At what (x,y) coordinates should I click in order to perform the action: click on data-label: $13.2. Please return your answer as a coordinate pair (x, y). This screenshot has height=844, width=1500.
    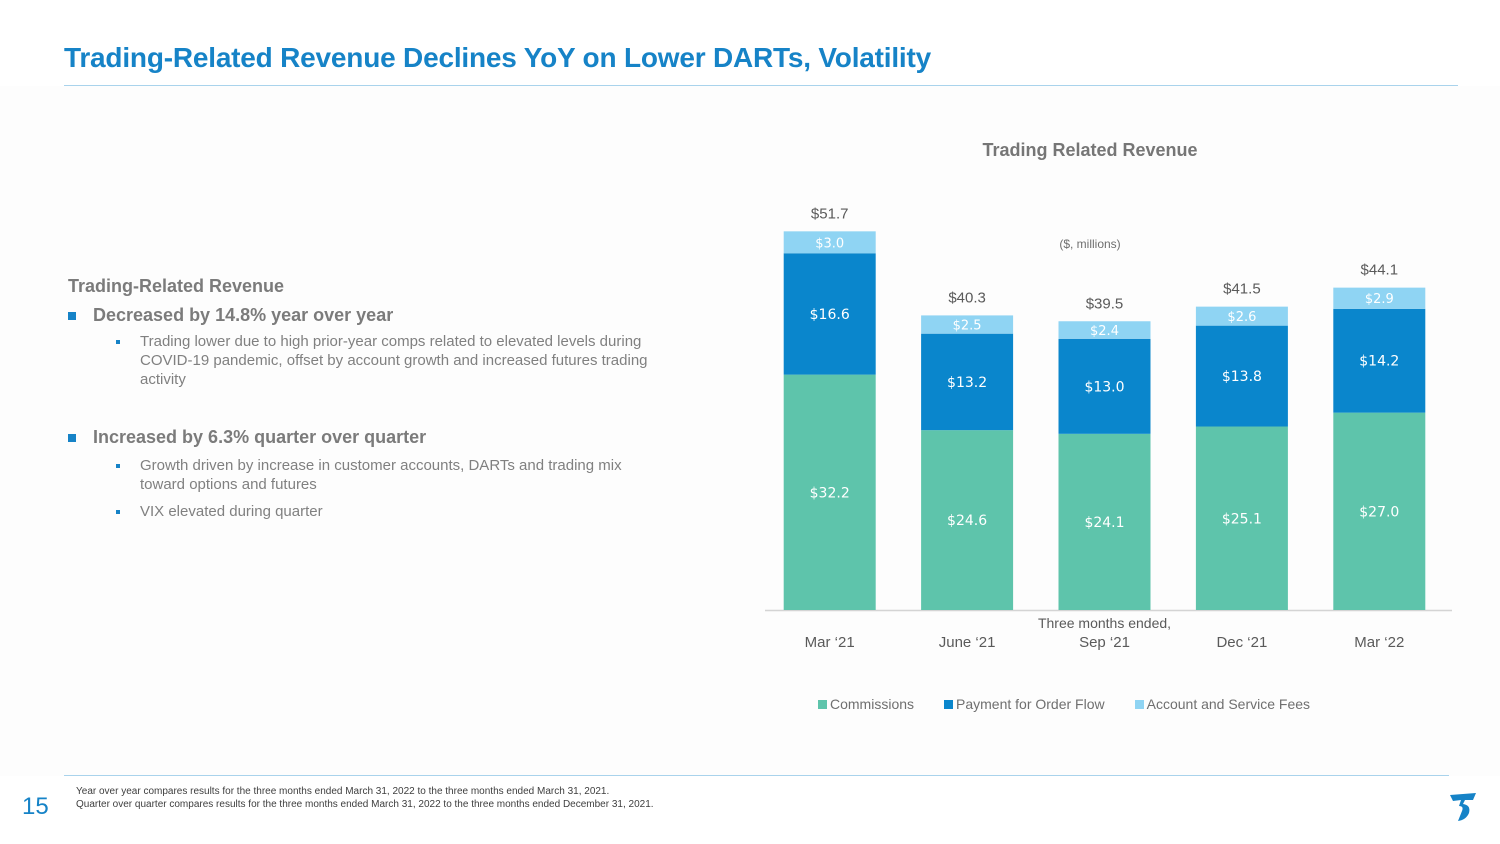
    Looking at the image, I should click on (967, 383).